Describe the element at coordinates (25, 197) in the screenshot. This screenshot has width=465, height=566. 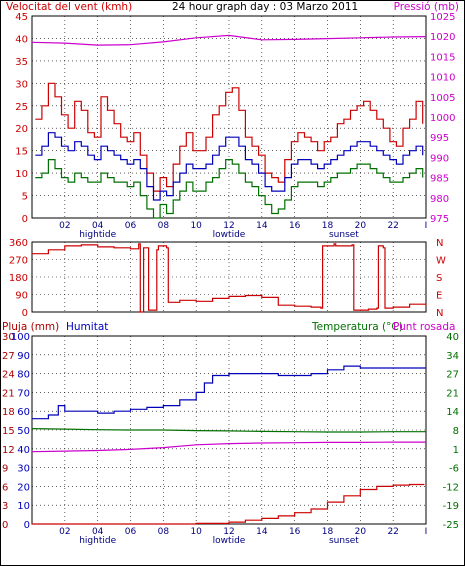
I see `panel-0-ytick: 5` at that location.